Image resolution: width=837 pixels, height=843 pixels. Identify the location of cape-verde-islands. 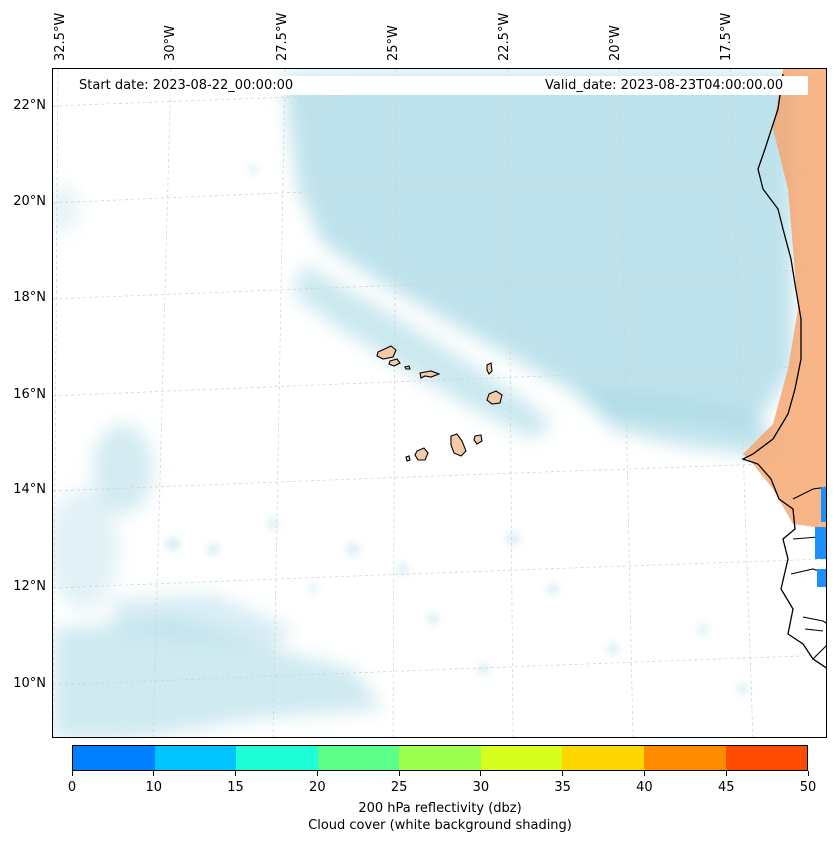
(439, 403).